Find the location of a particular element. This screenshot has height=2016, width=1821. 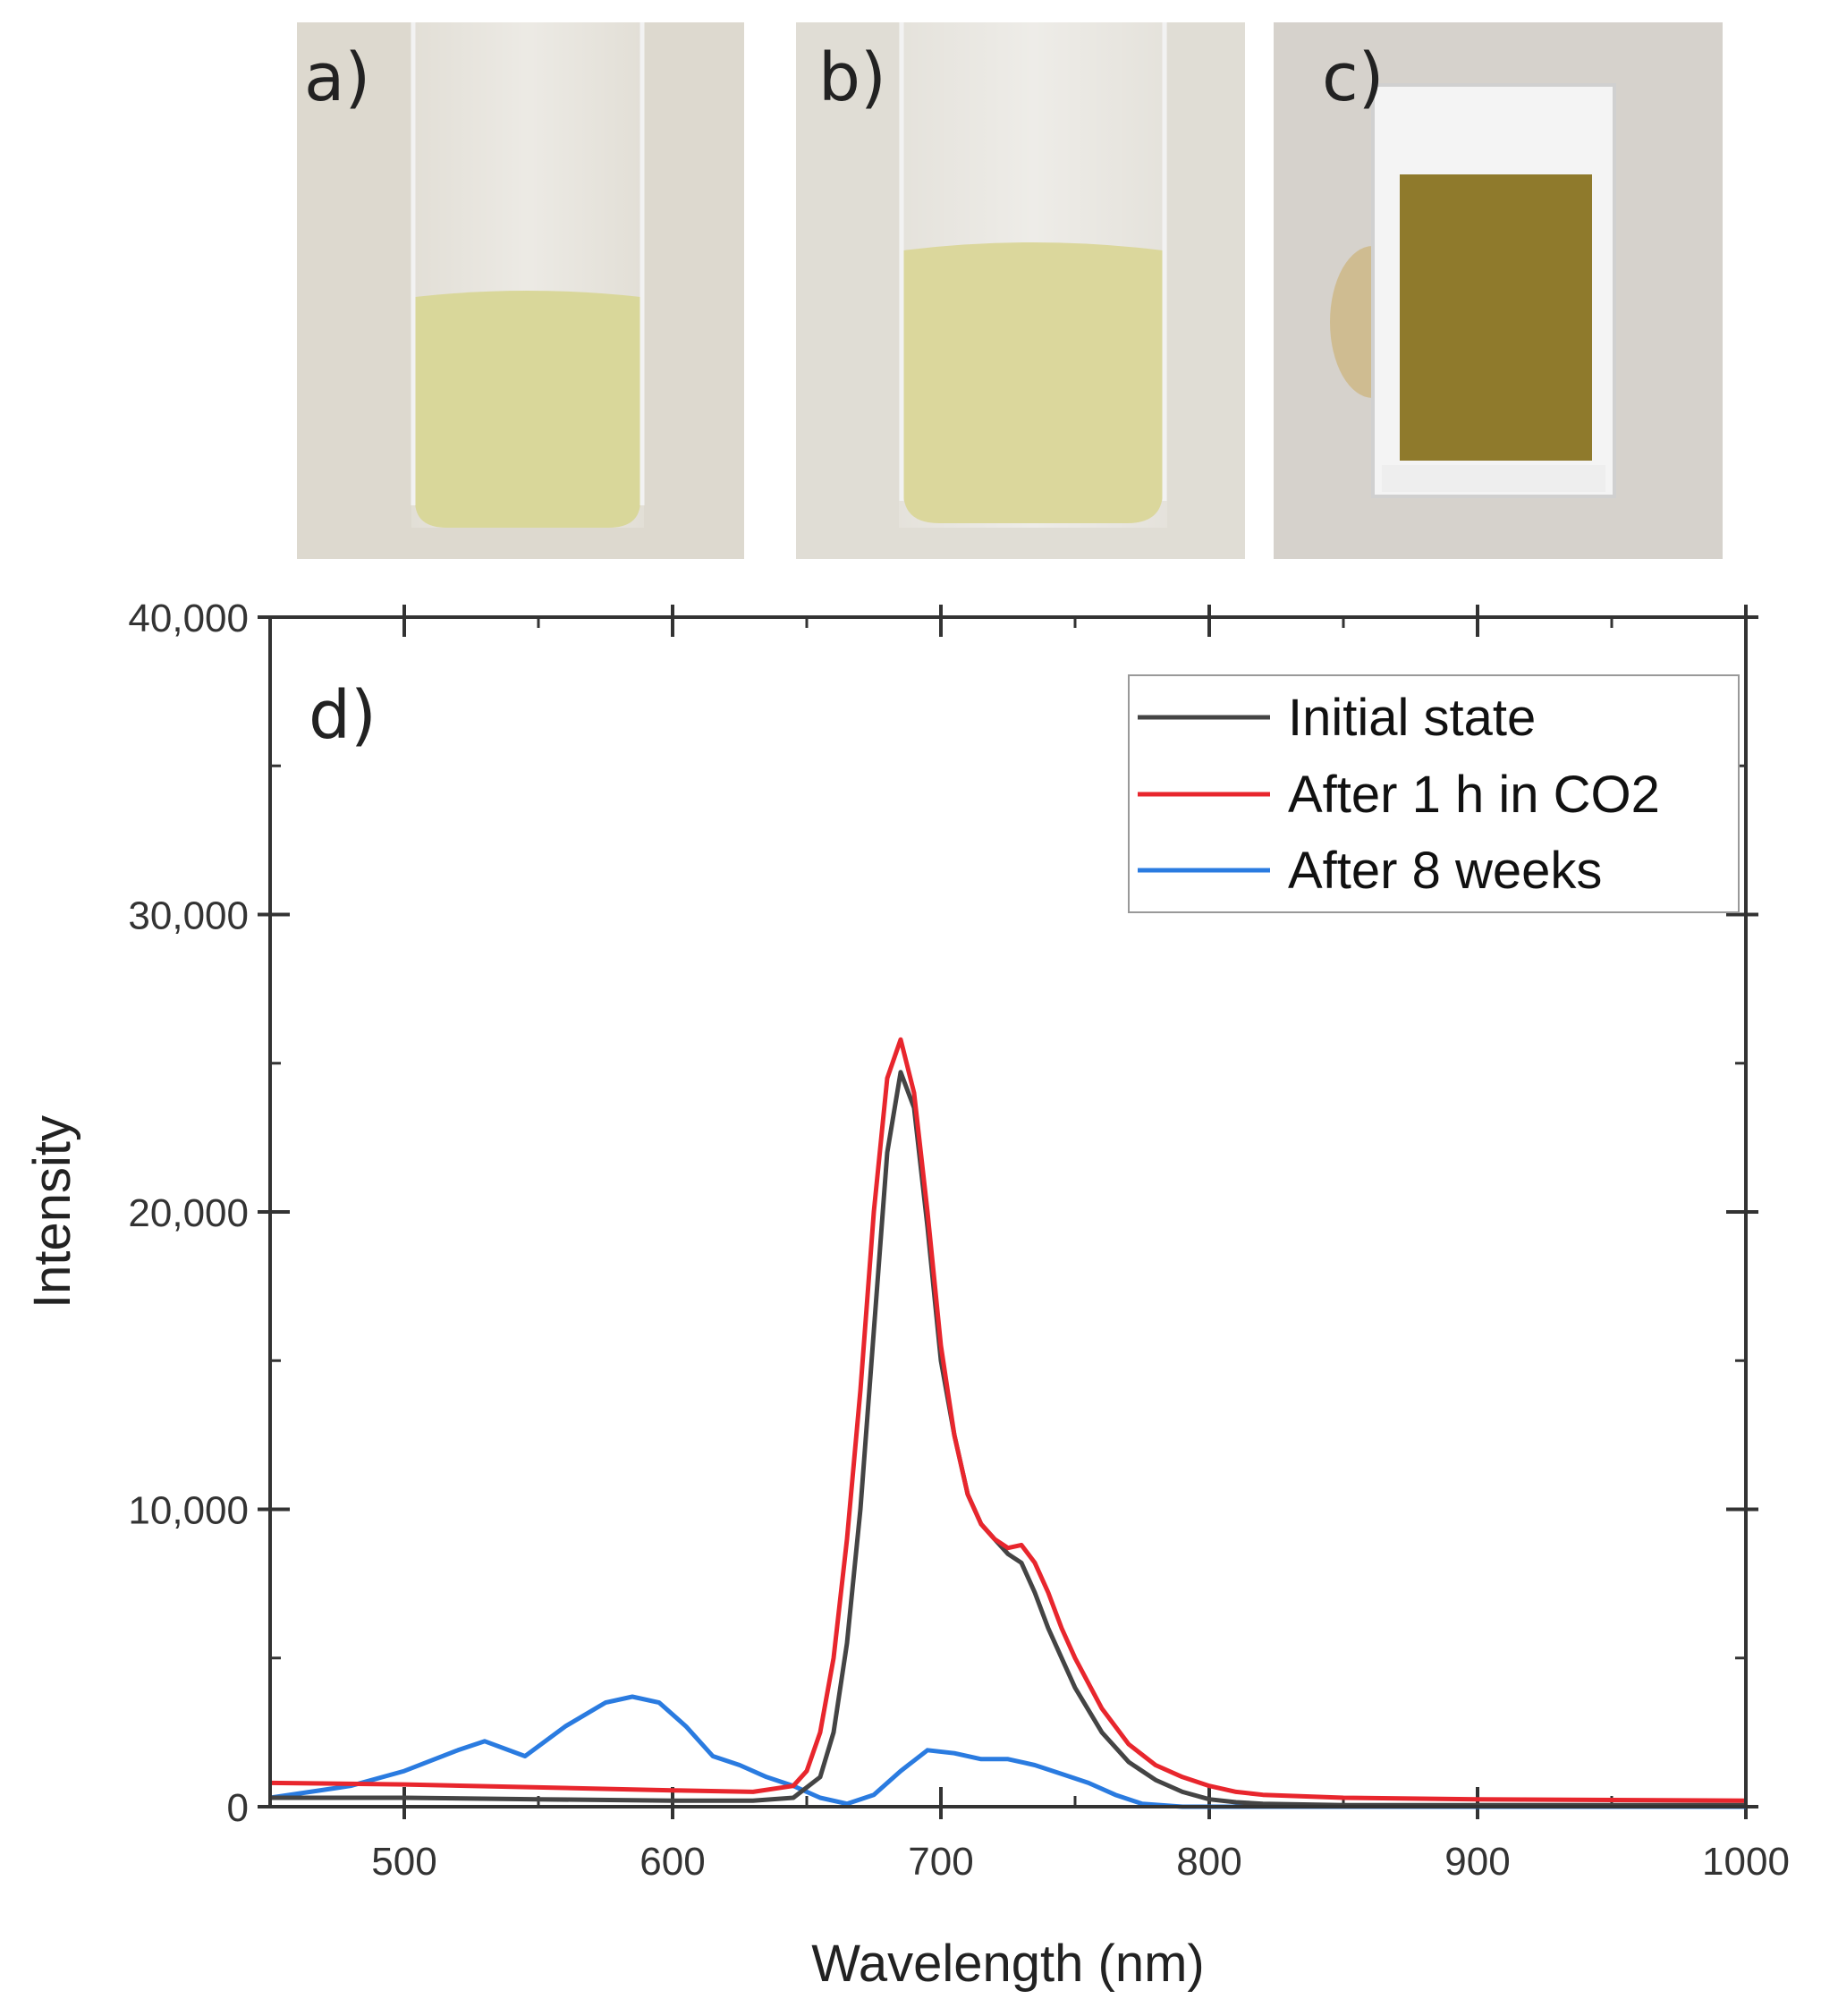

y-tick-label: 20,000 is located at coordinates (188, 1213).